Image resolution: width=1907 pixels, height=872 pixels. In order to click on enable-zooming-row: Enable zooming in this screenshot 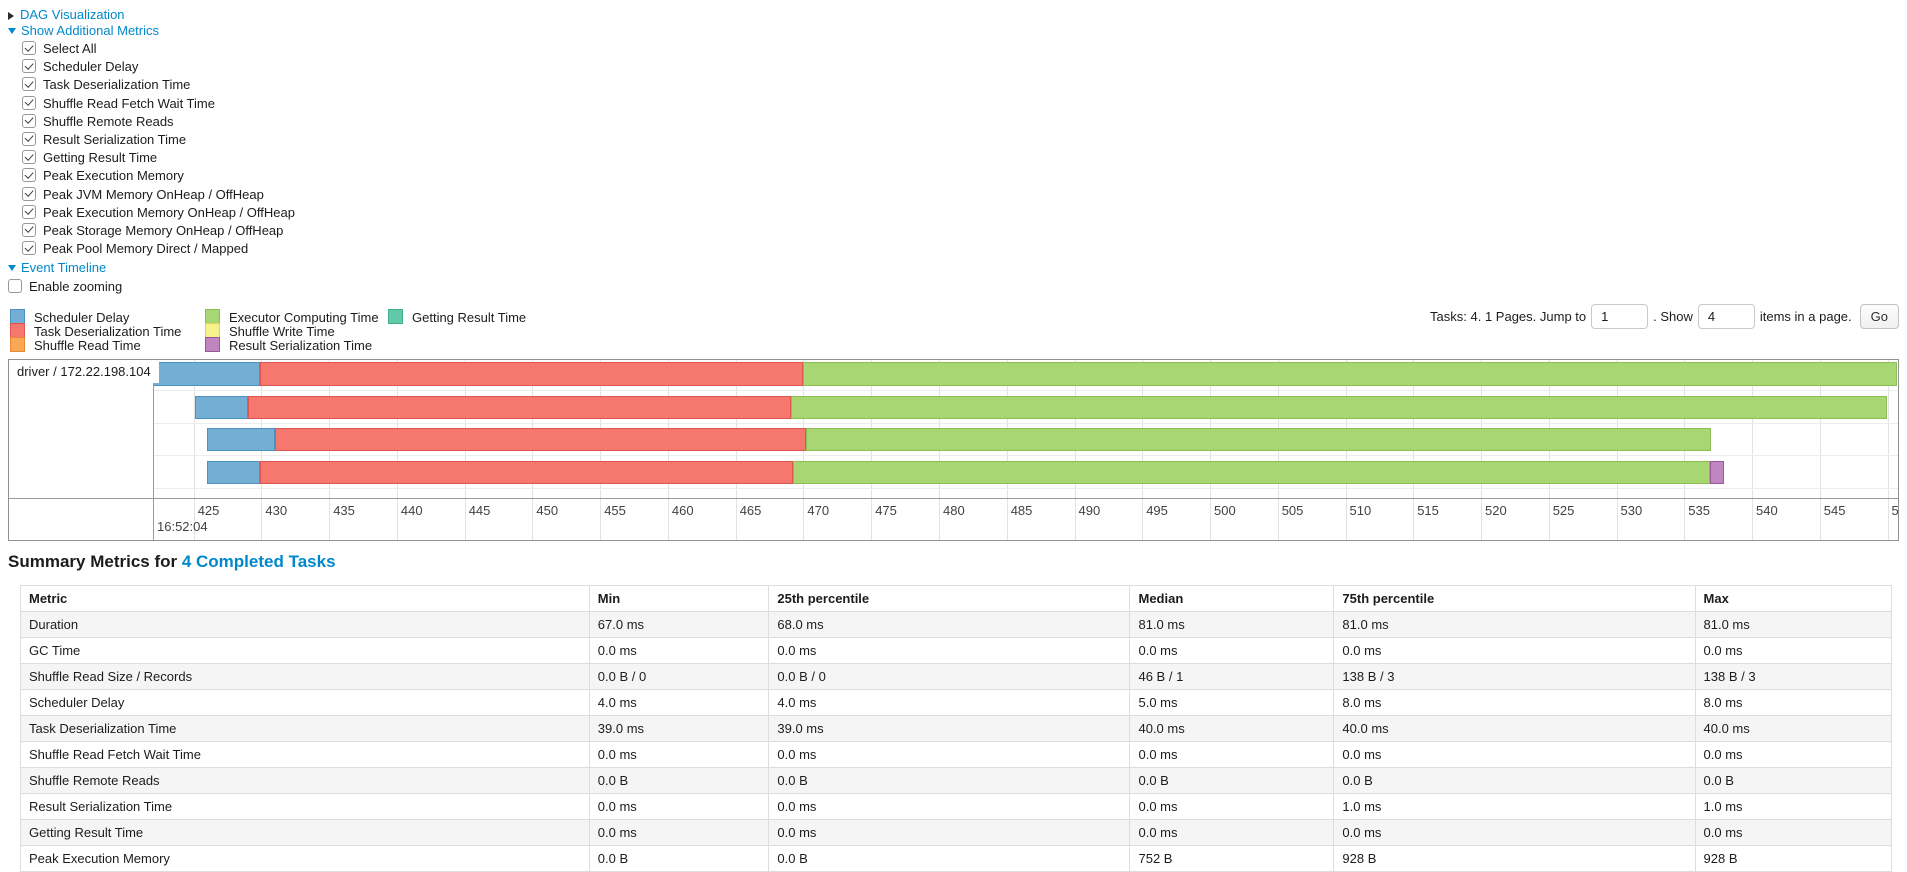, I will do `click(953, 287)`.